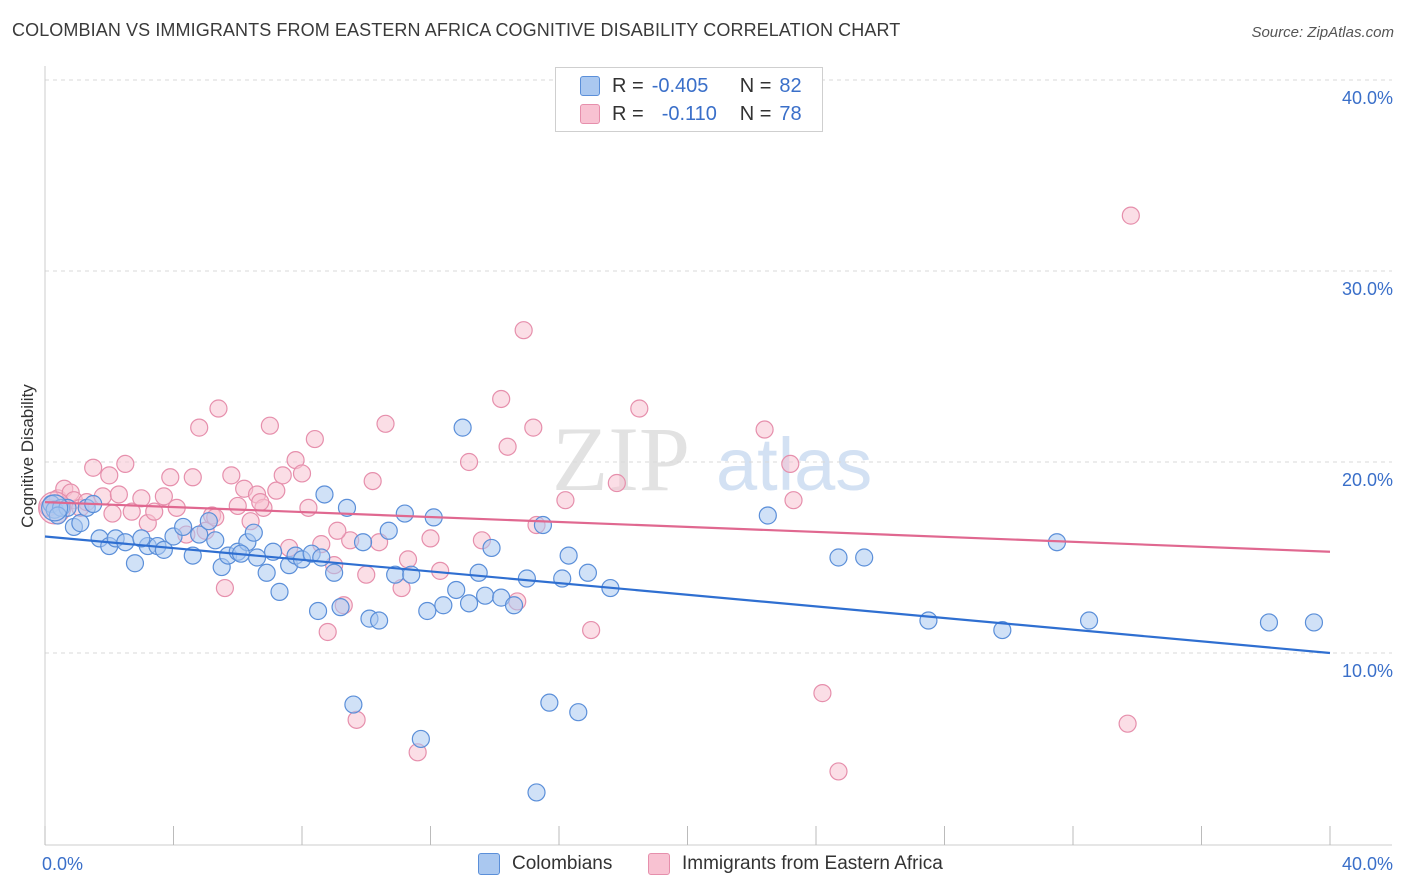 This screenshot has width=1406, height=892. I want to click on bottom-legend-immigrants: Immigrants from Eastern Africa, so click(795, 864).